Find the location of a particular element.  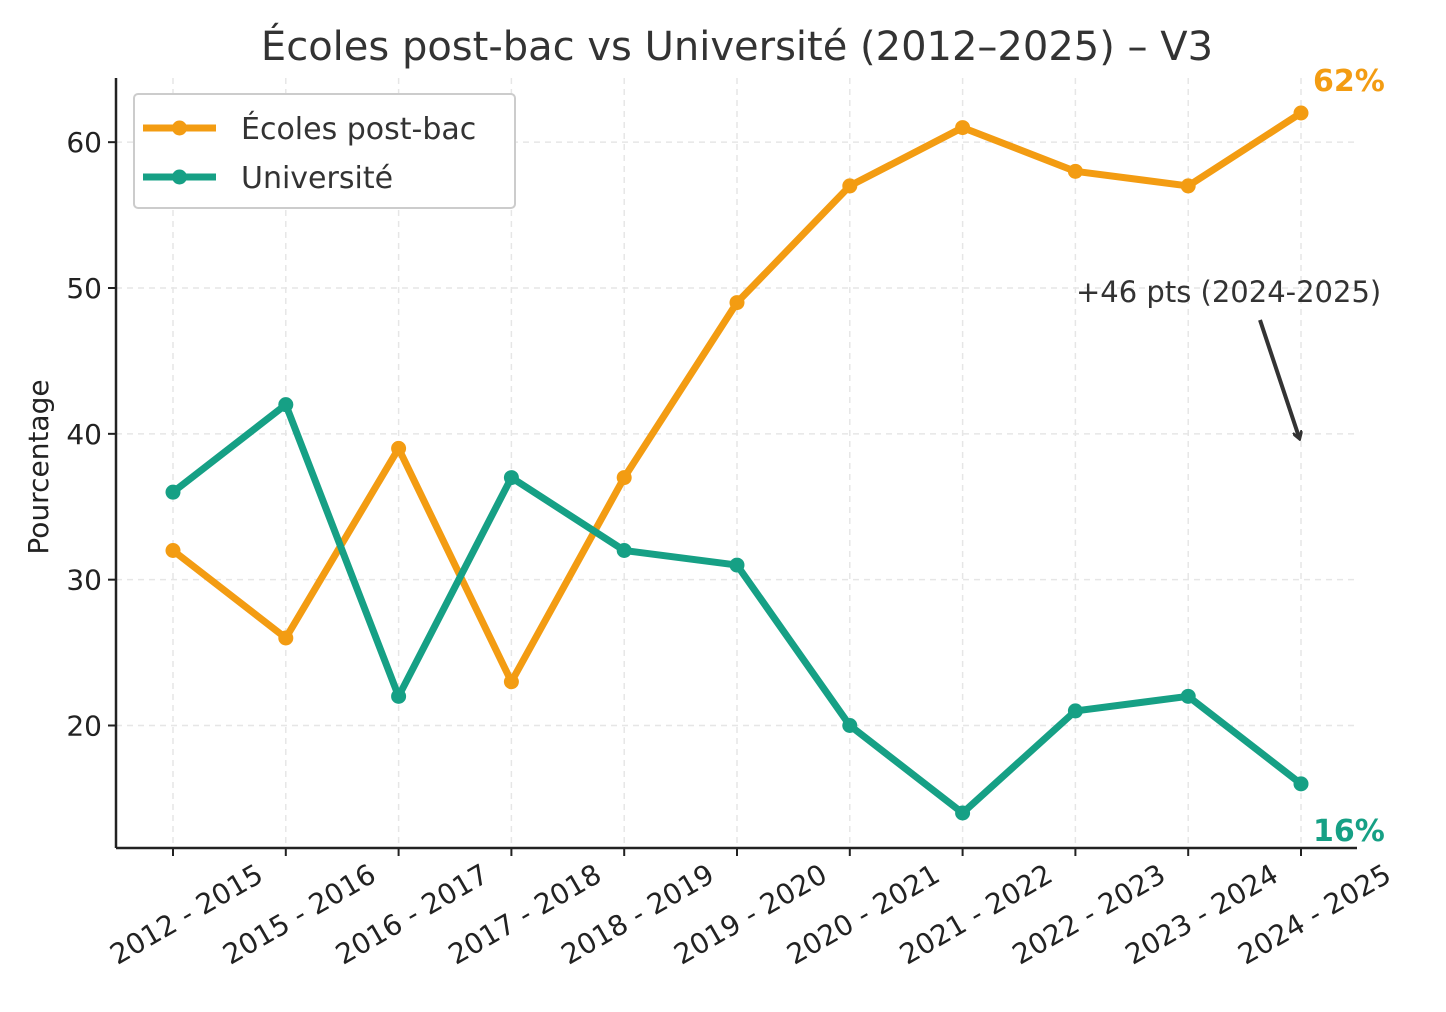

y-tick-label: 40 is located at coordinates (84, 434).